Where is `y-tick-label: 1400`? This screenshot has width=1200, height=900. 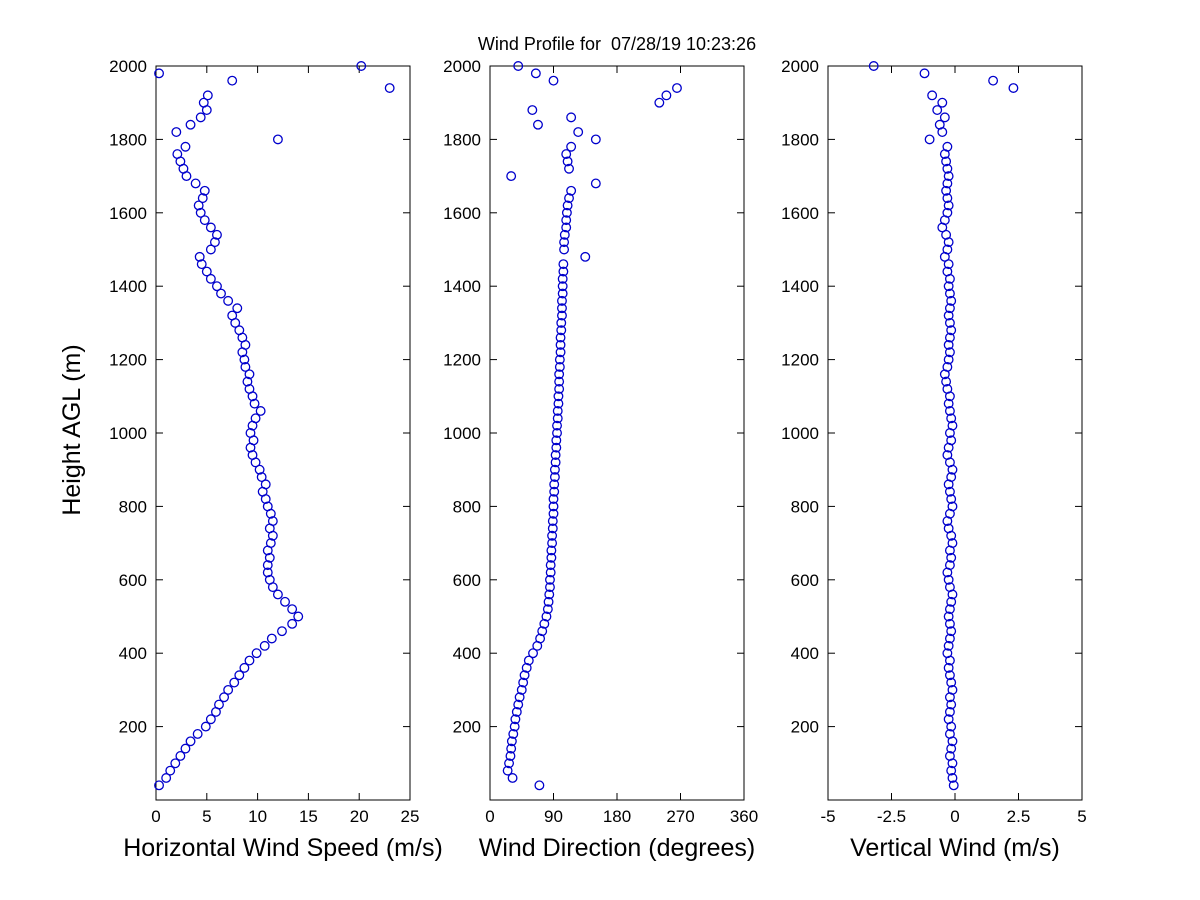
y-tick-label: 1400 is located at coordinates (128, 286).